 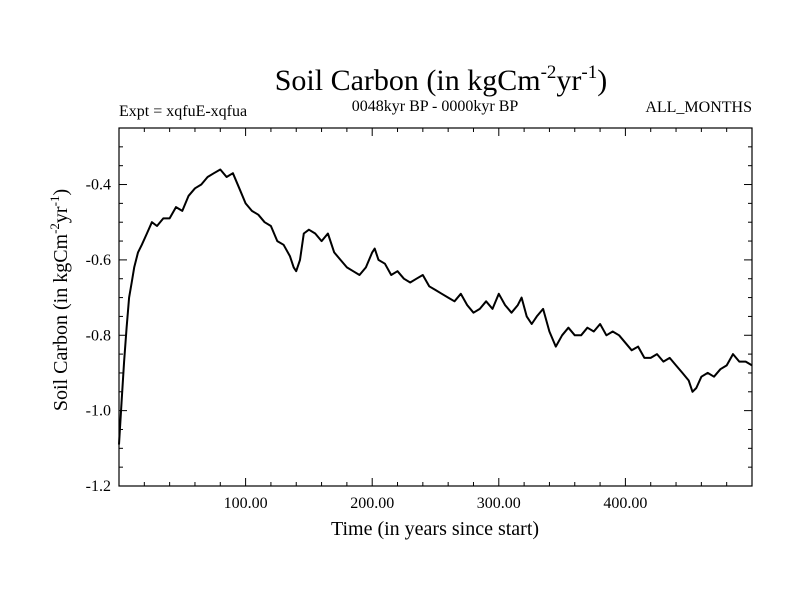 What do you see at coordinates (183, 111) in the screenshot?
I see `experiment-label: Expt = xqfuE-xqfua` at bounding box center [183, 111].